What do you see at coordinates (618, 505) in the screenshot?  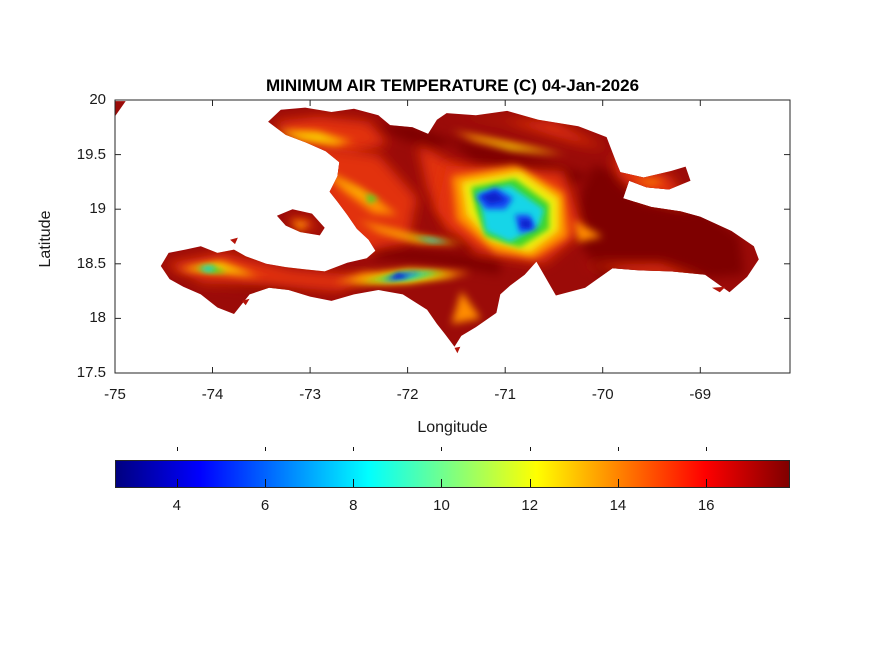 I see `colorbar-tick-label: 14` at bounding box center [618, 505].